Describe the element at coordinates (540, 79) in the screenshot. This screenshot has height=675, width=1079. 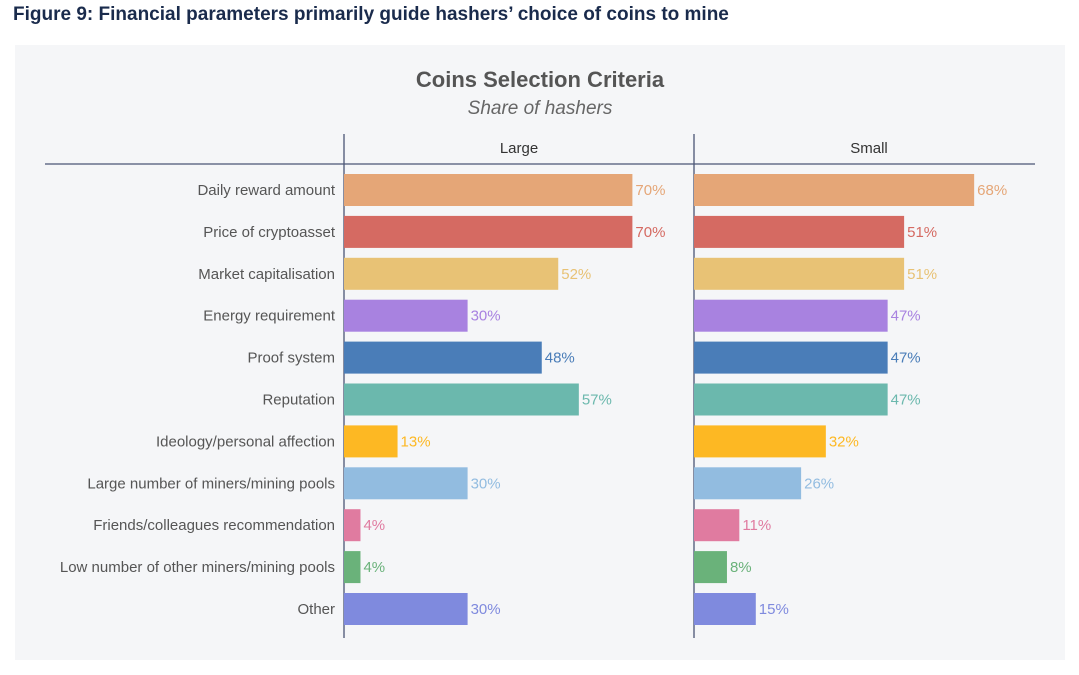
I see `chart-title: Coins Selection Criteria` at that location.